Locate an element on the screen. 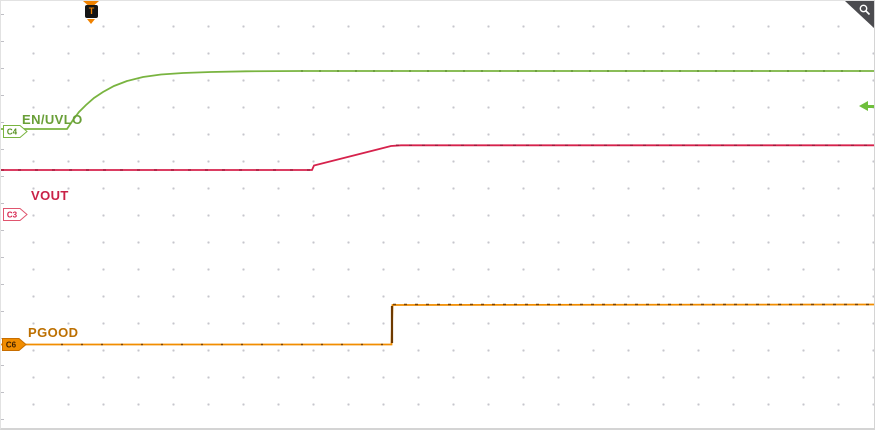  trace-pgood is located at coordinates (437, 324).